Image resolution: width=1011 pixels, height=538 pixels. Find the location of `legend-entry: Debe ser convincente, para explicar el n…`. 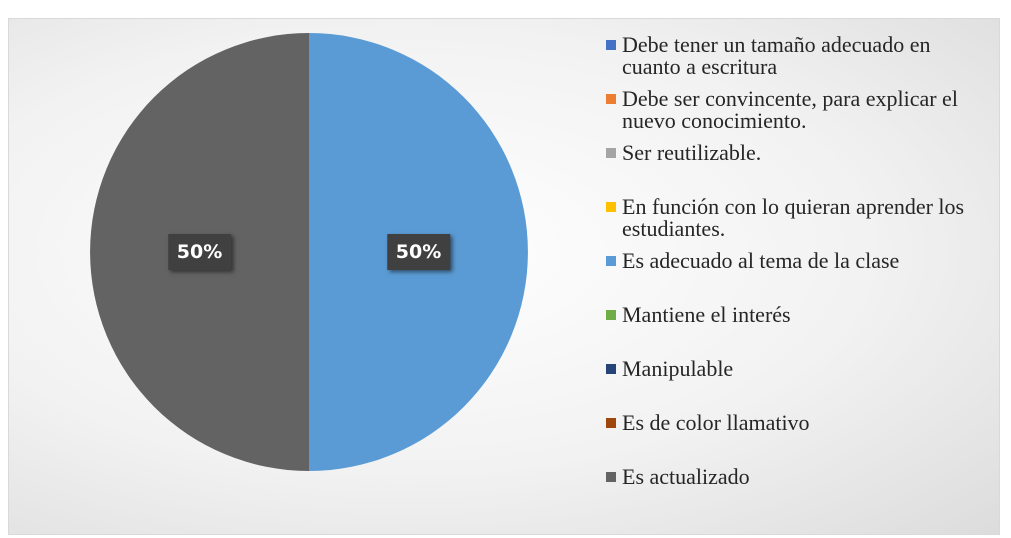

legend-entry: Debe ser convincente, para explicar el n… is located at coordinates (785, 115).